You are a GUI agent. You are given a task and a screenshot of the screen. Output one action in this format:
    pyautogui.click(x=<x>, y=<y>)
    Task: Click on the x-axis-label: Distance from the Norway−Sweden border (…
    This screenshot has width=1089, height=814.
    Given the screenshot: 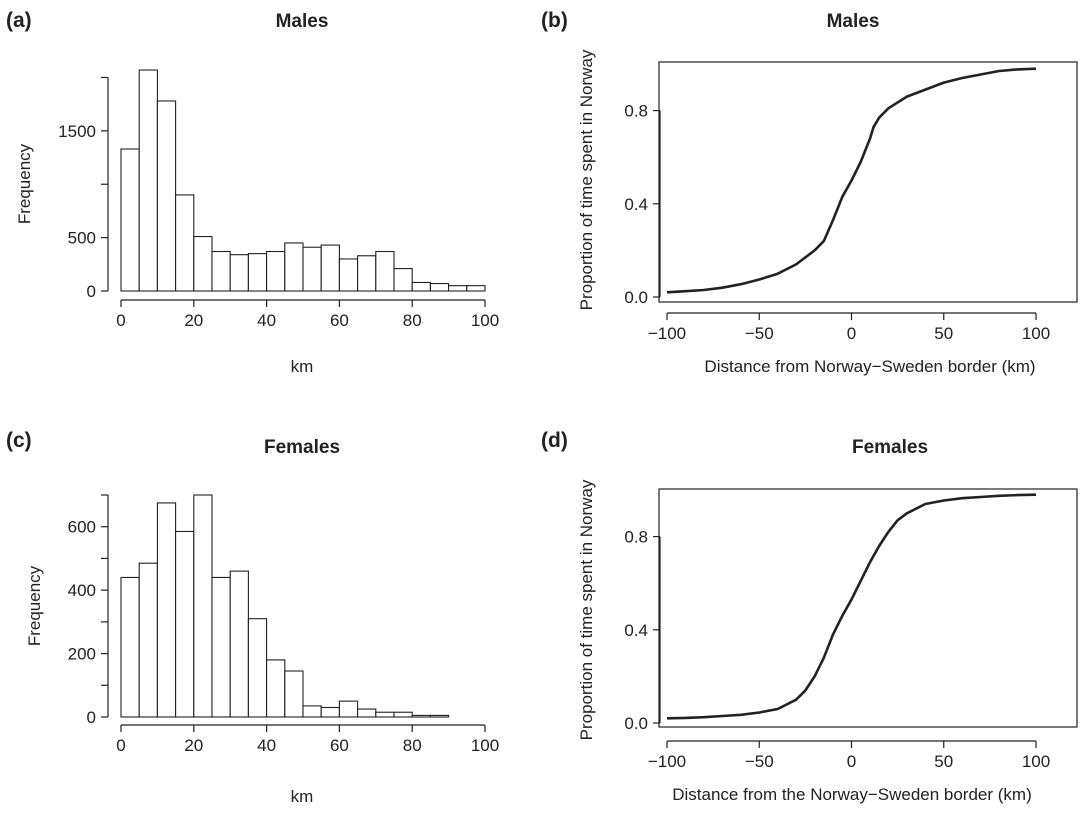 What is the action you would take?
    pyautogui.click(x=852, y=794)
    